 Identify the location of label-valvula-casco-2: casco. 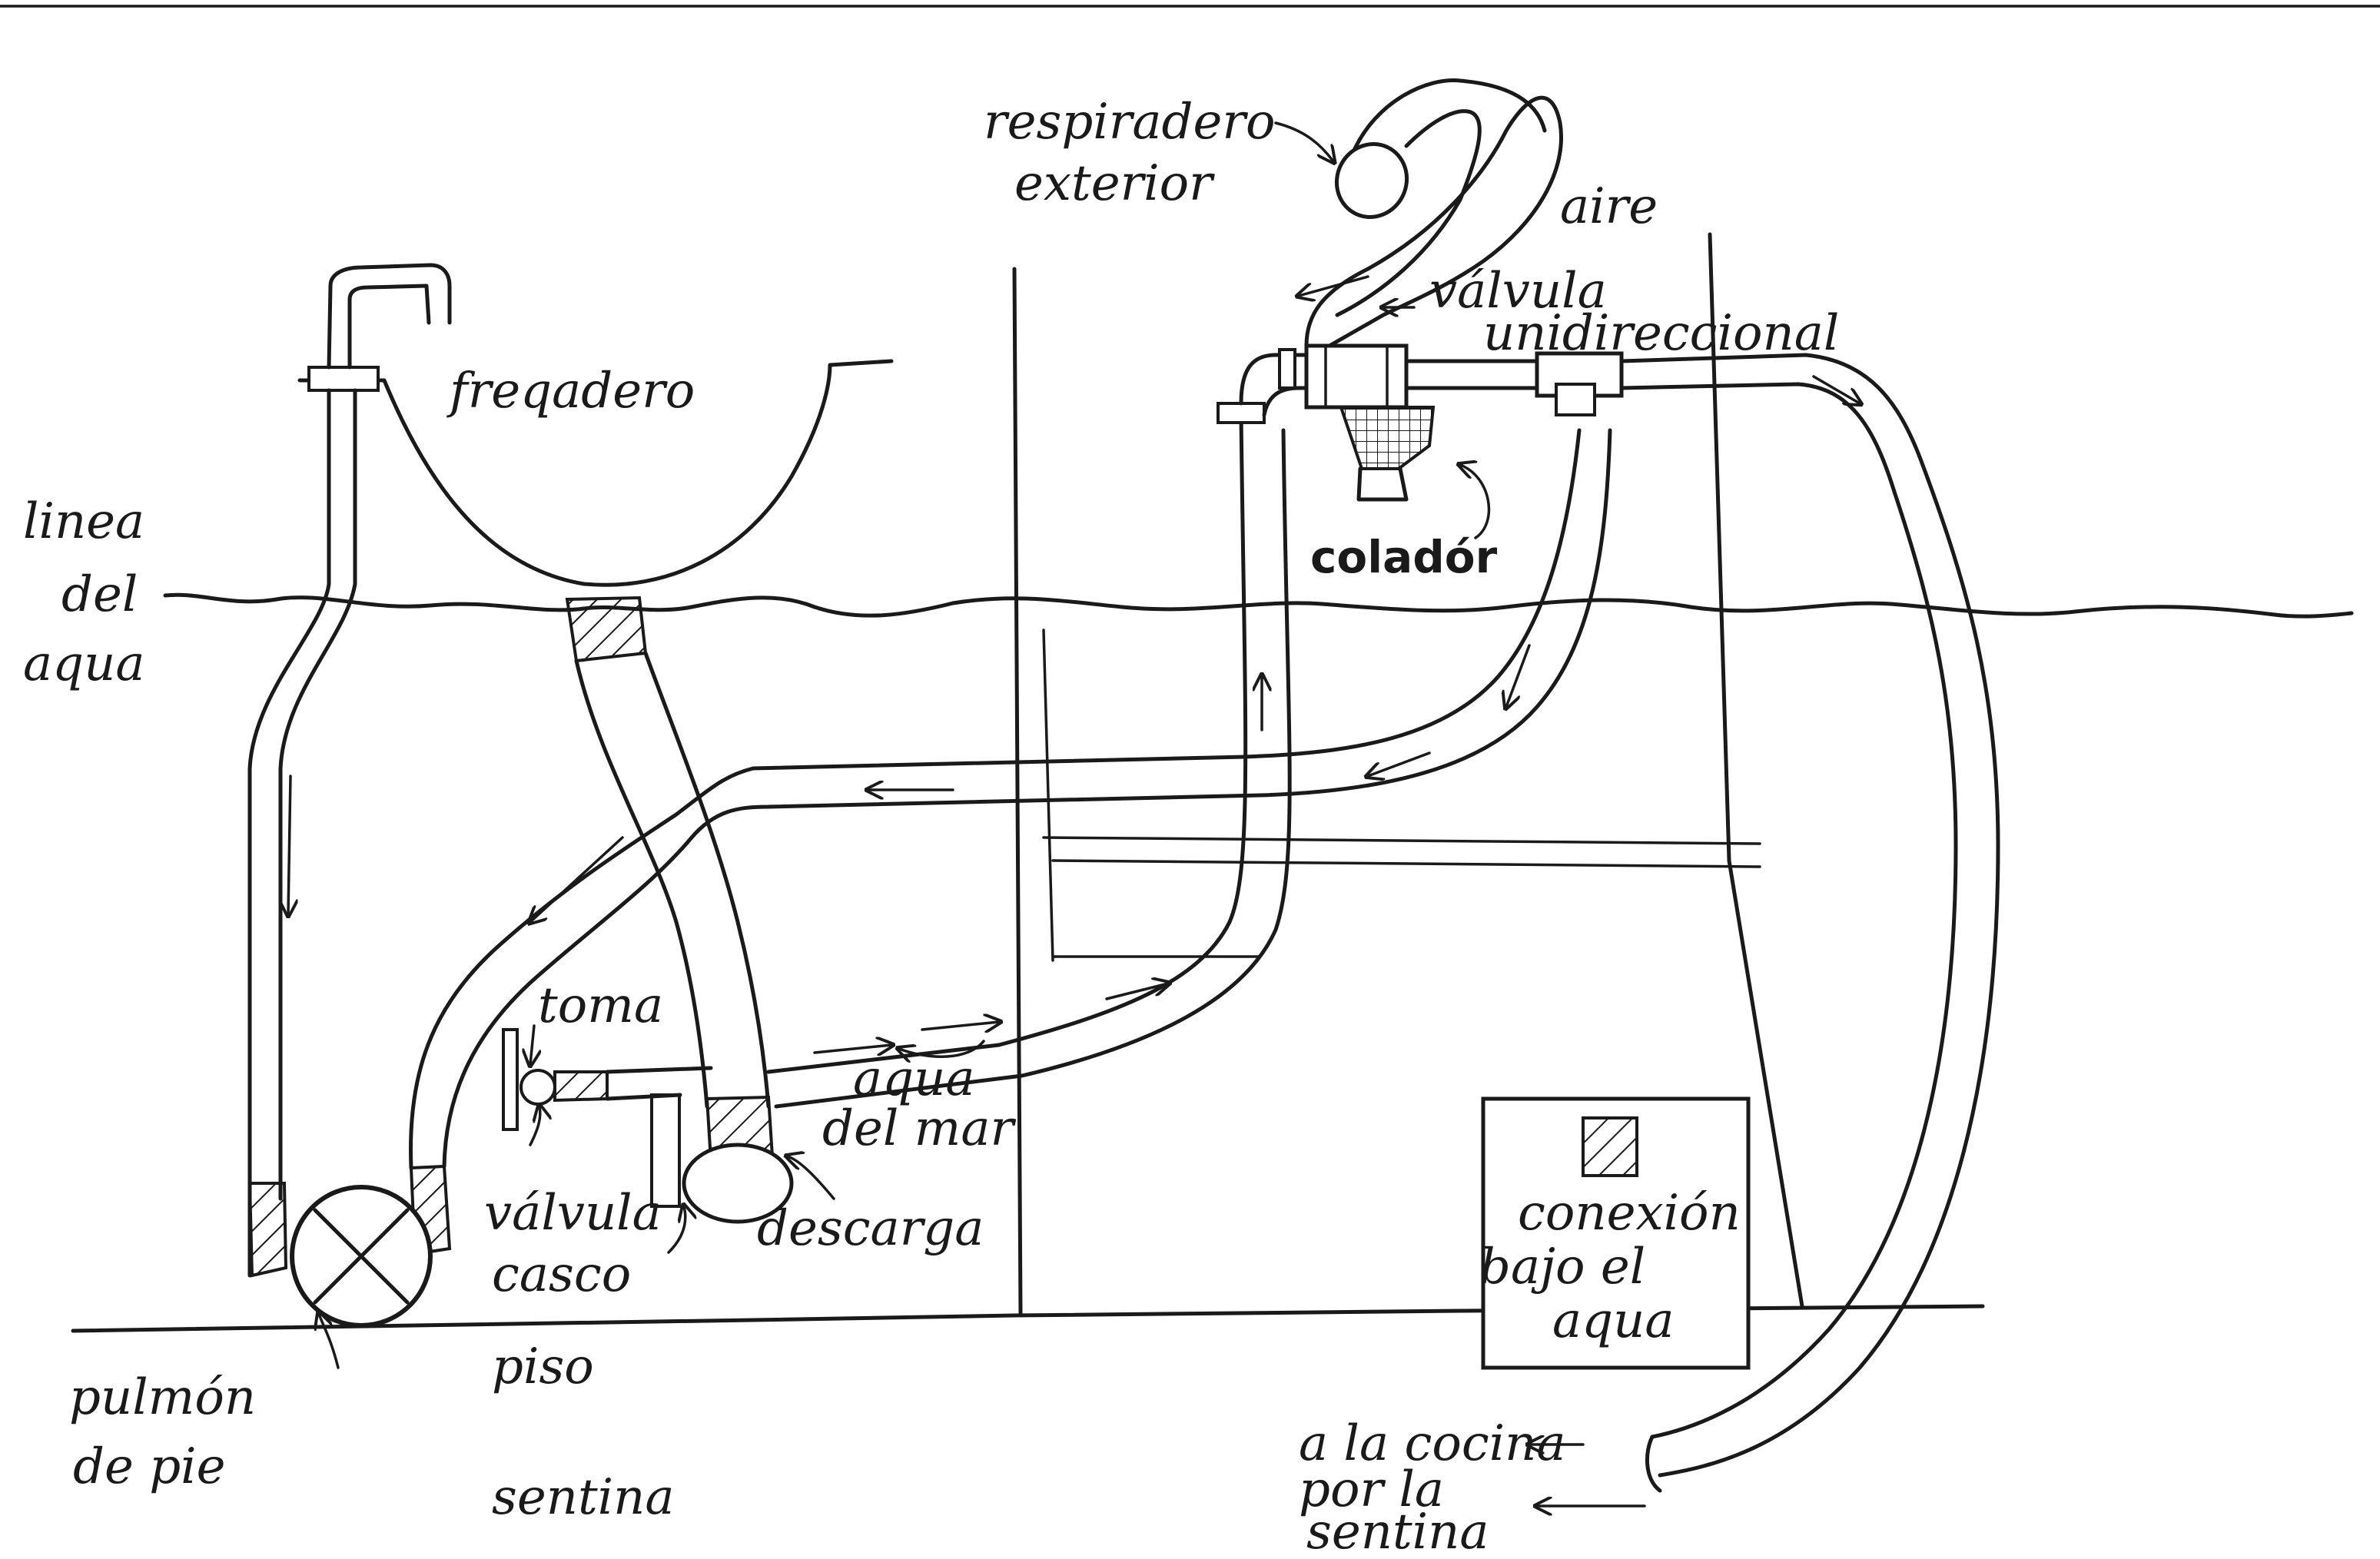
(562, 1274).